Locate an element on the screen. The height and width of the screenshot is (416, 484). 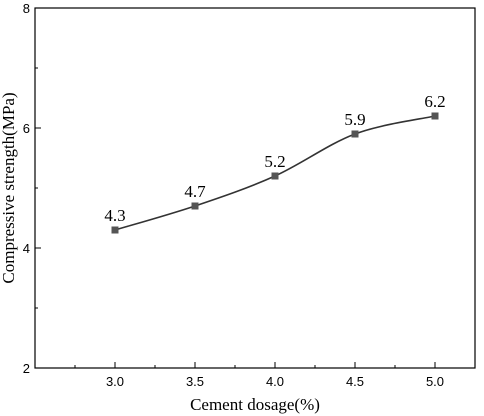
x-tick-label: 4.5 is located at coordinates (355, 381).